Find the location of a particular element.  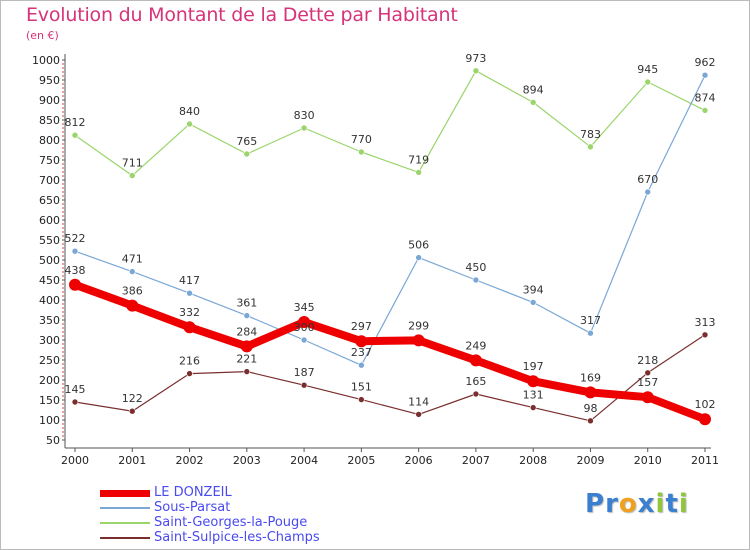

data-label: 218 is located at coordinates (647, 360).